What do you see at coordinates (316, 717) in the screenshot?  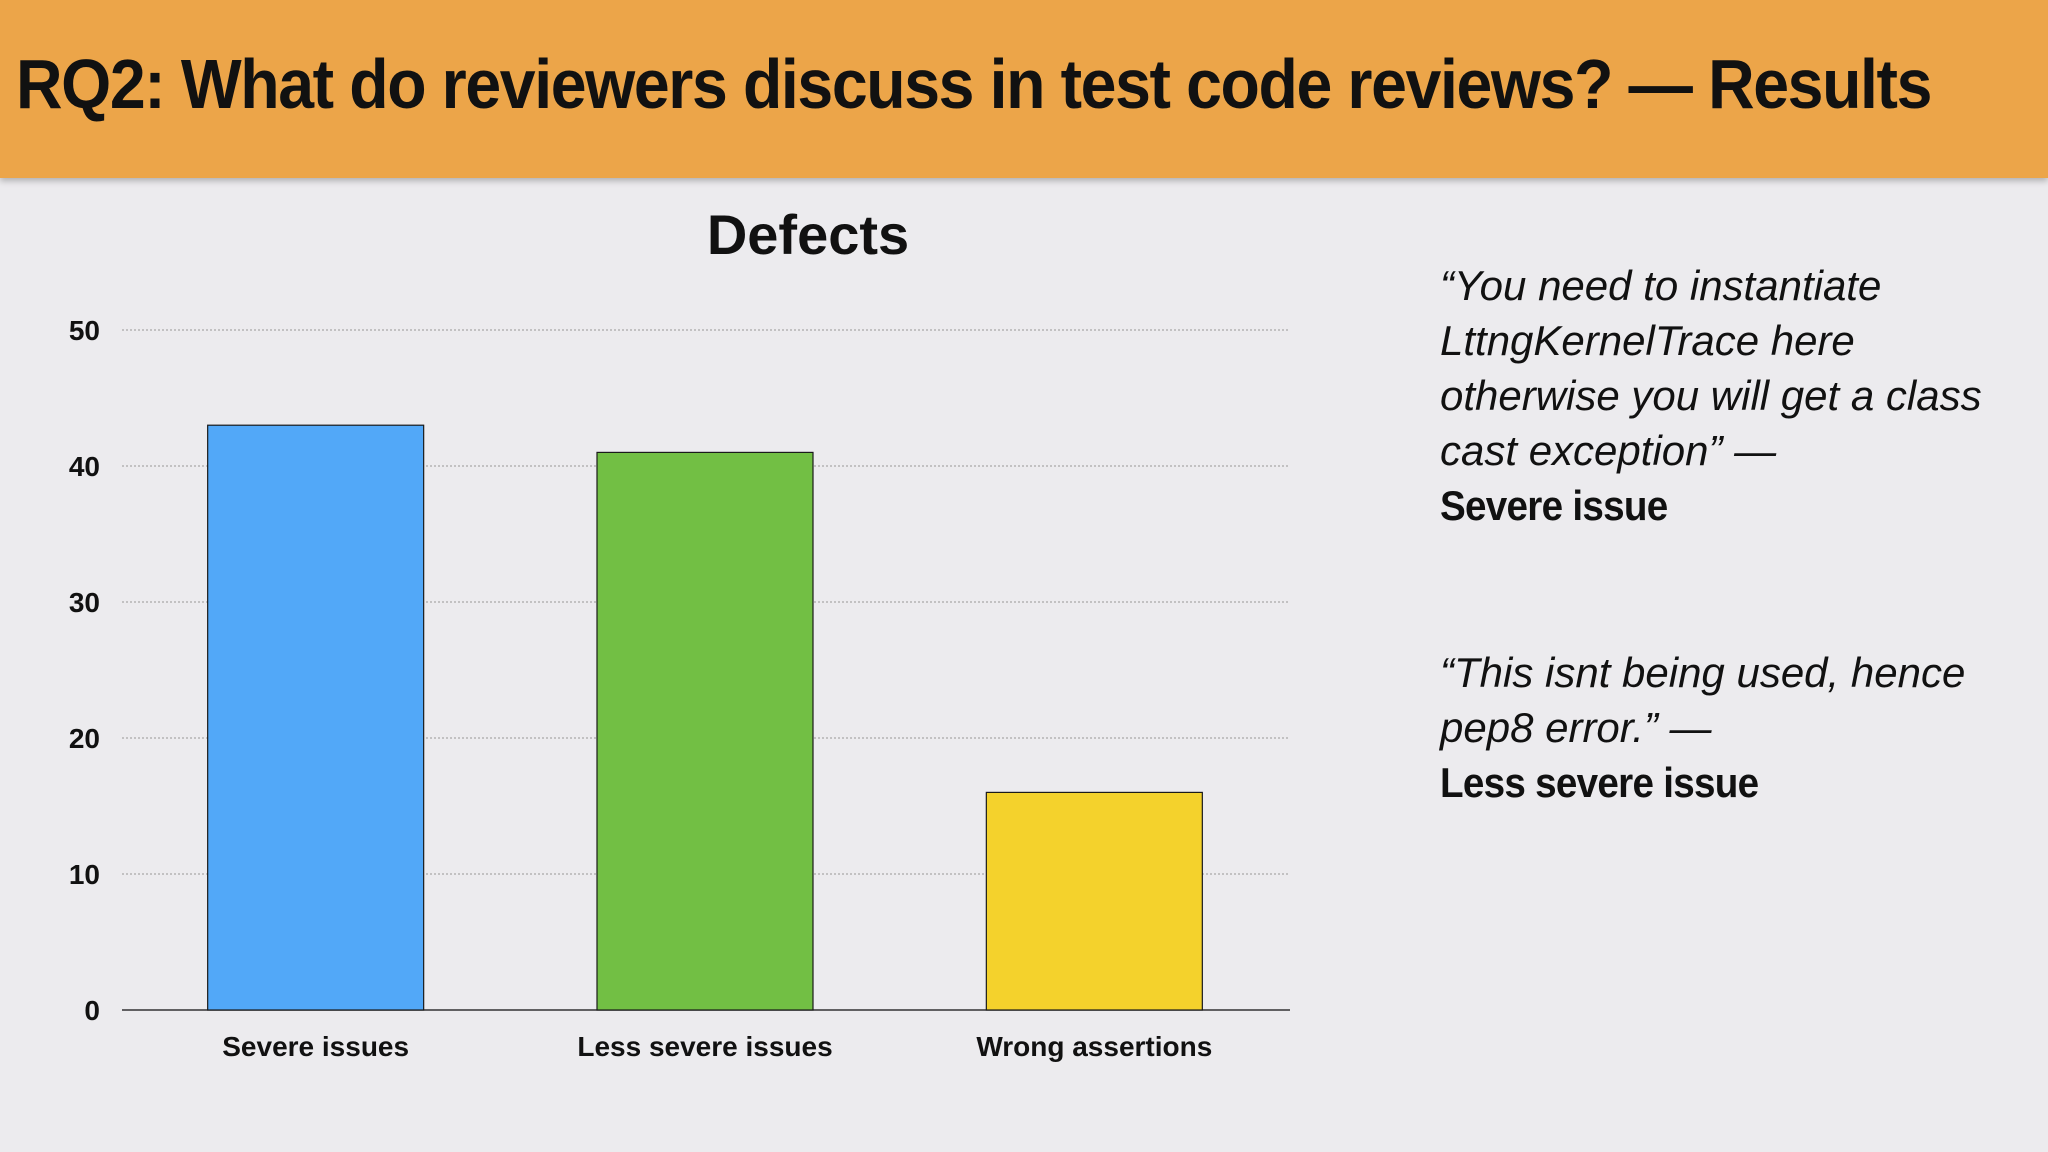 I see `bar-severe-issues` at bounding box center [316, 717].